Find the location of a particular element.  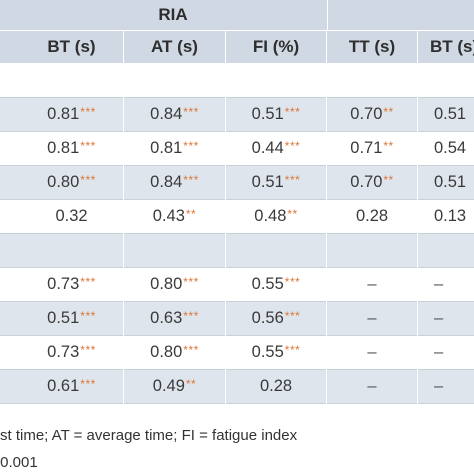

cell-value: 0.43 is located at coordinates (168, 216).